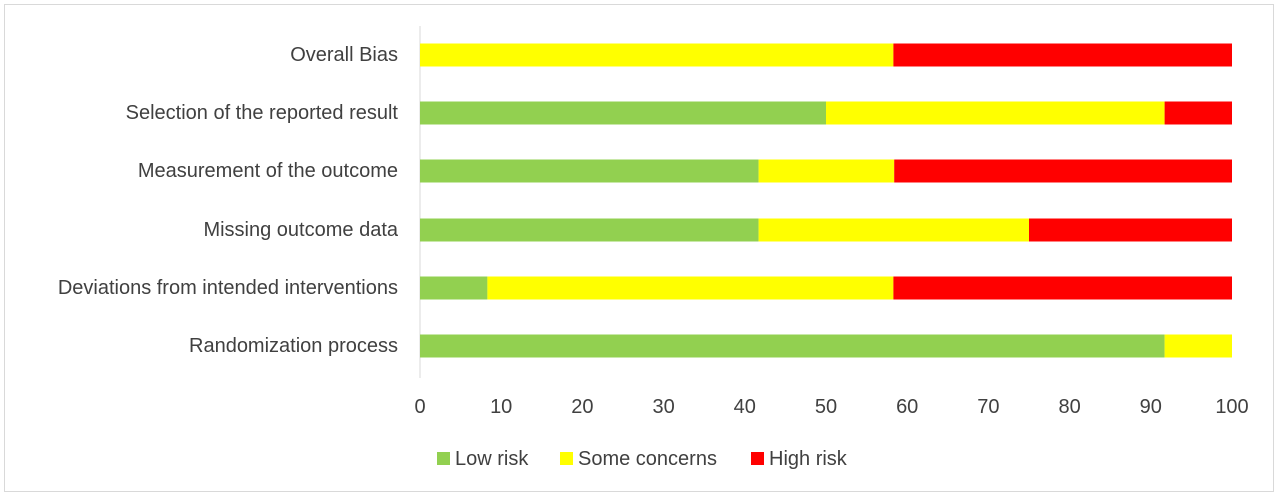  I want to click on x-tick-label: 100, so click(1231, 407).